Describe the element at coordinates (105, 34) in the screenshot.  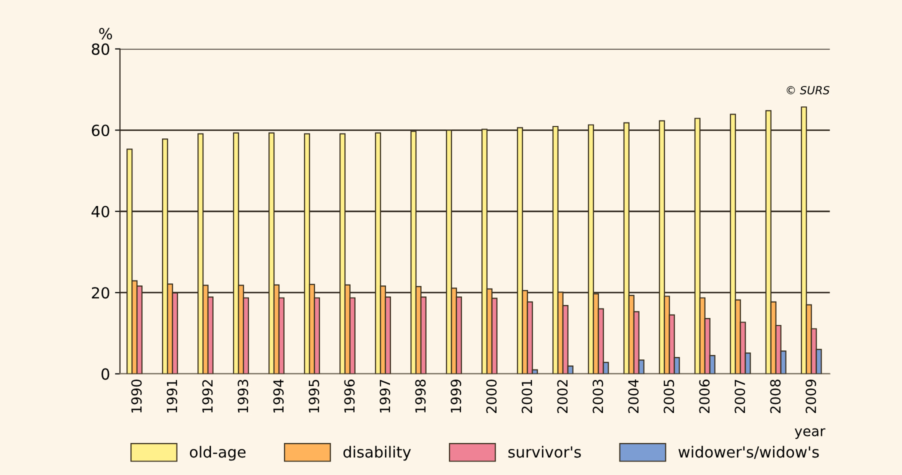
I see `y-axis-title: %` at that location.